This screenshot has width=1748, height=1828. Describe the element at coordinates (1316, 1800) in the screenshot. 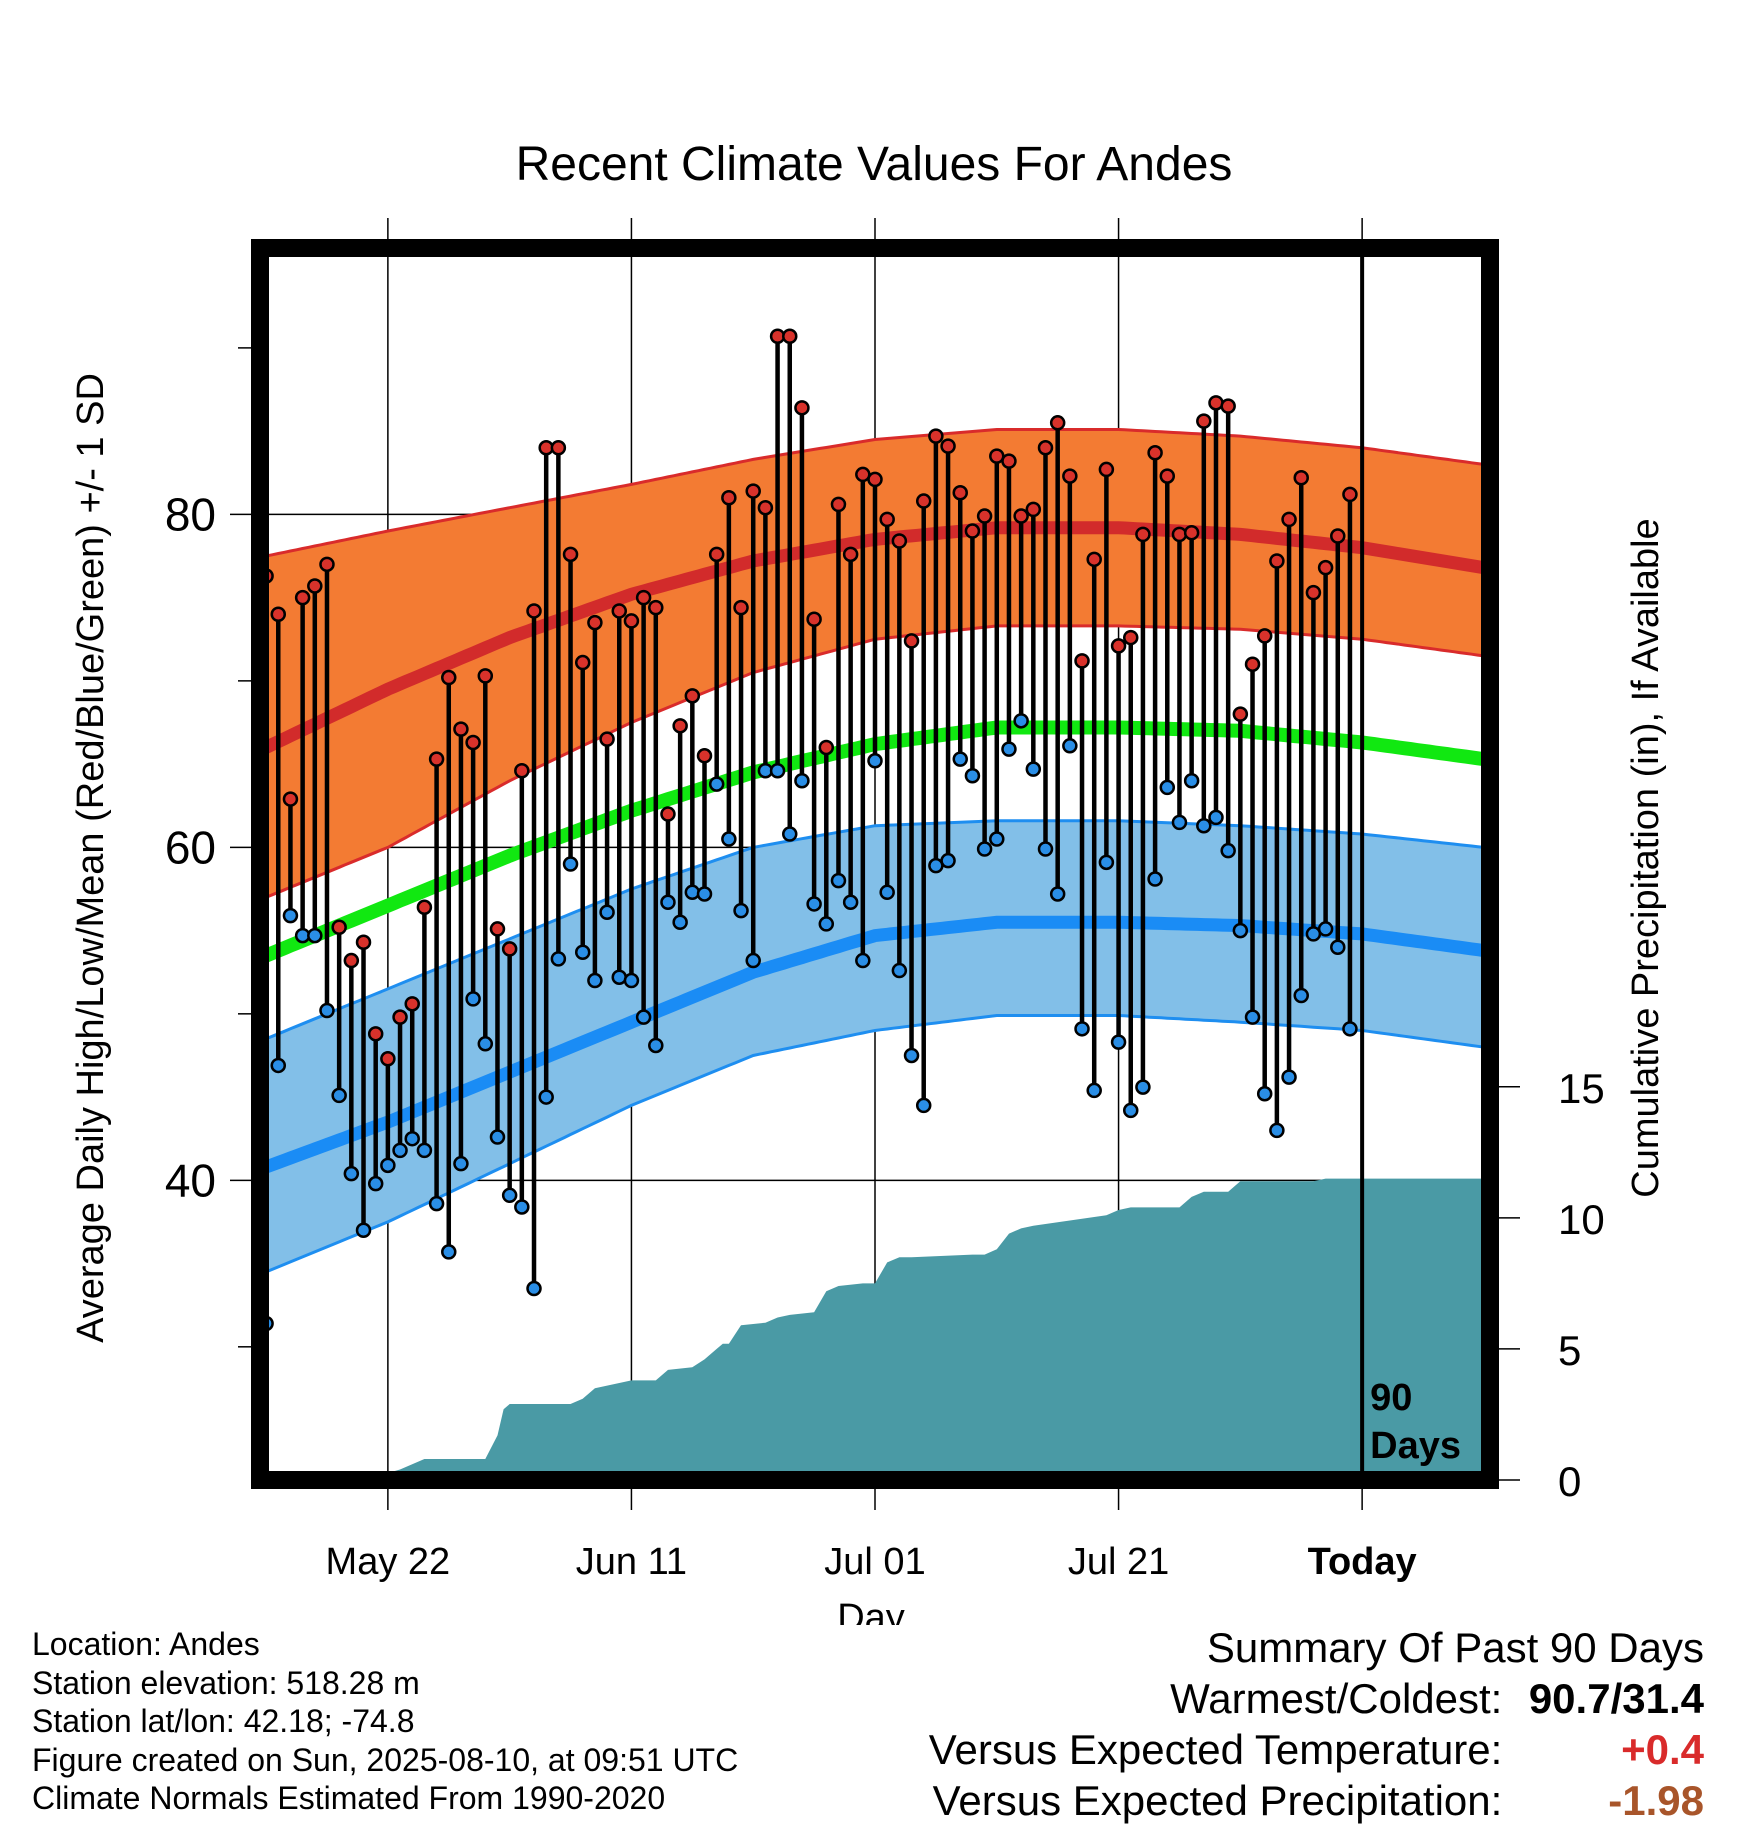

I see `precip-vs-expected-row: Versus Expected Precipitation: -1.98` at that location.